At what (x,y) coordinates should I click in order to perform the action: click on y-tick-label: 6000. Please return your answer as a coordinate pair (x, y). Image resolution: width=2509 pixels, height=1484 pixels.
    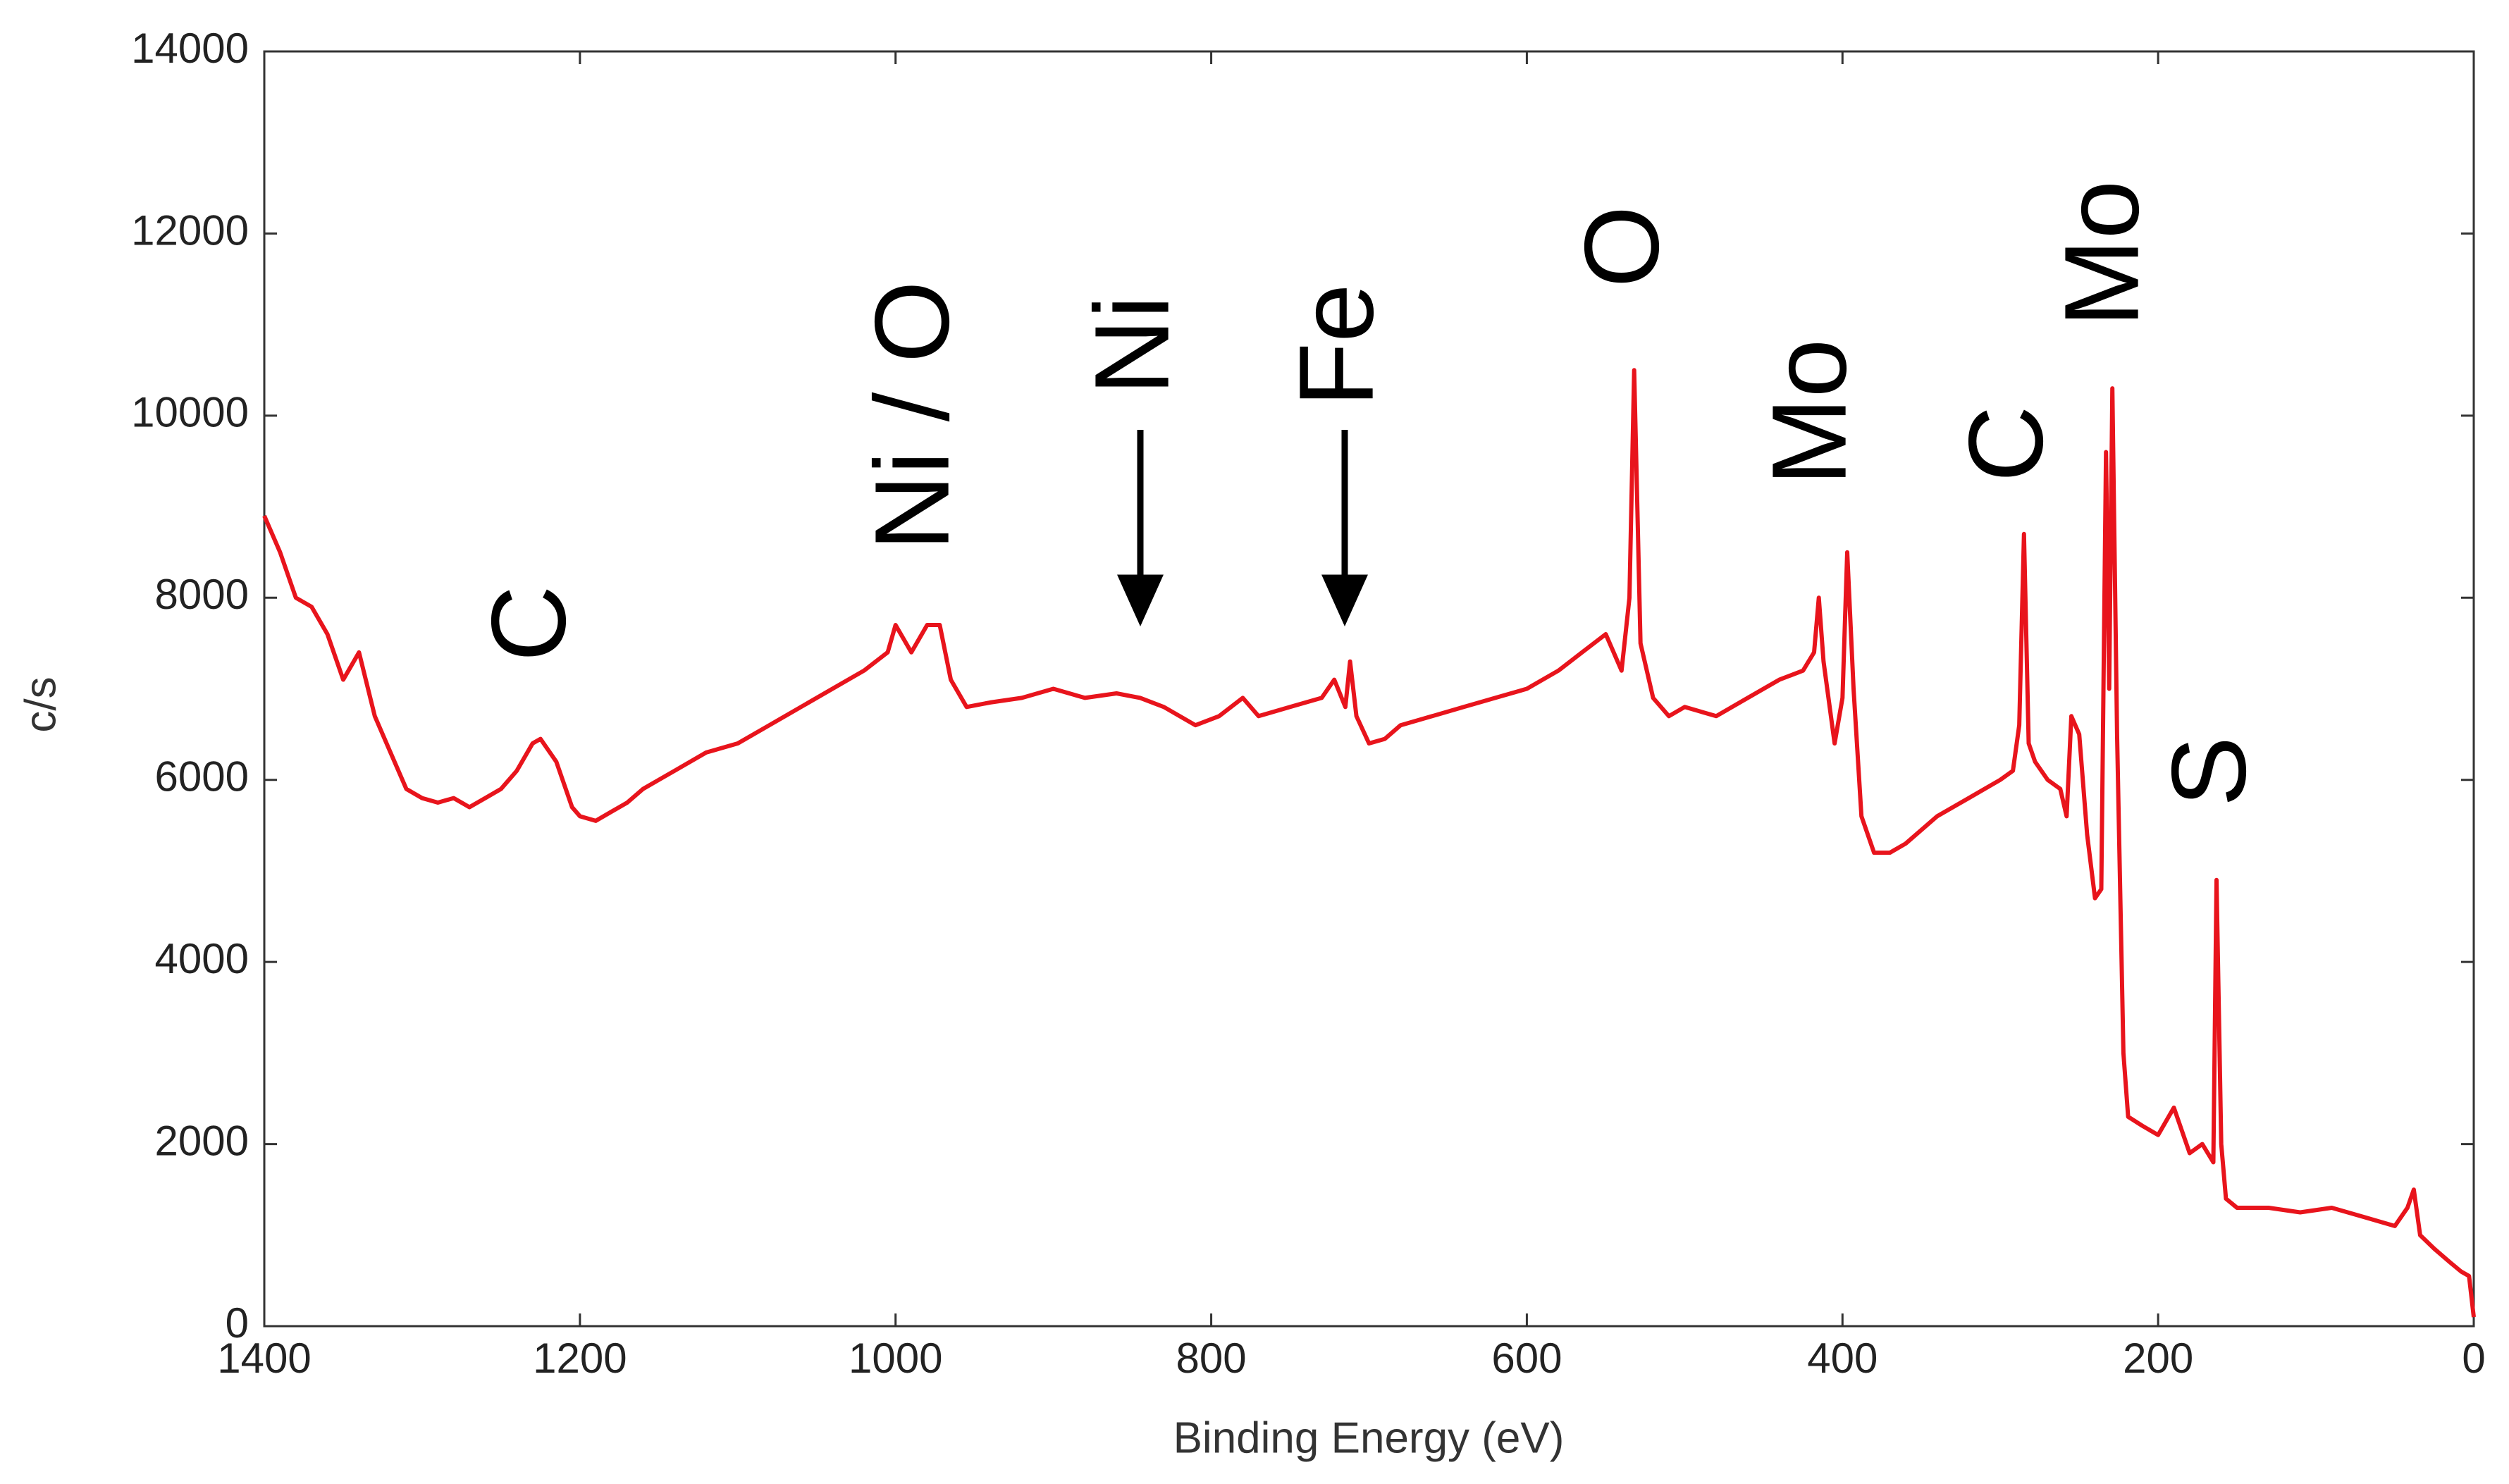
    Looking at the image, I should click on (202, 776).